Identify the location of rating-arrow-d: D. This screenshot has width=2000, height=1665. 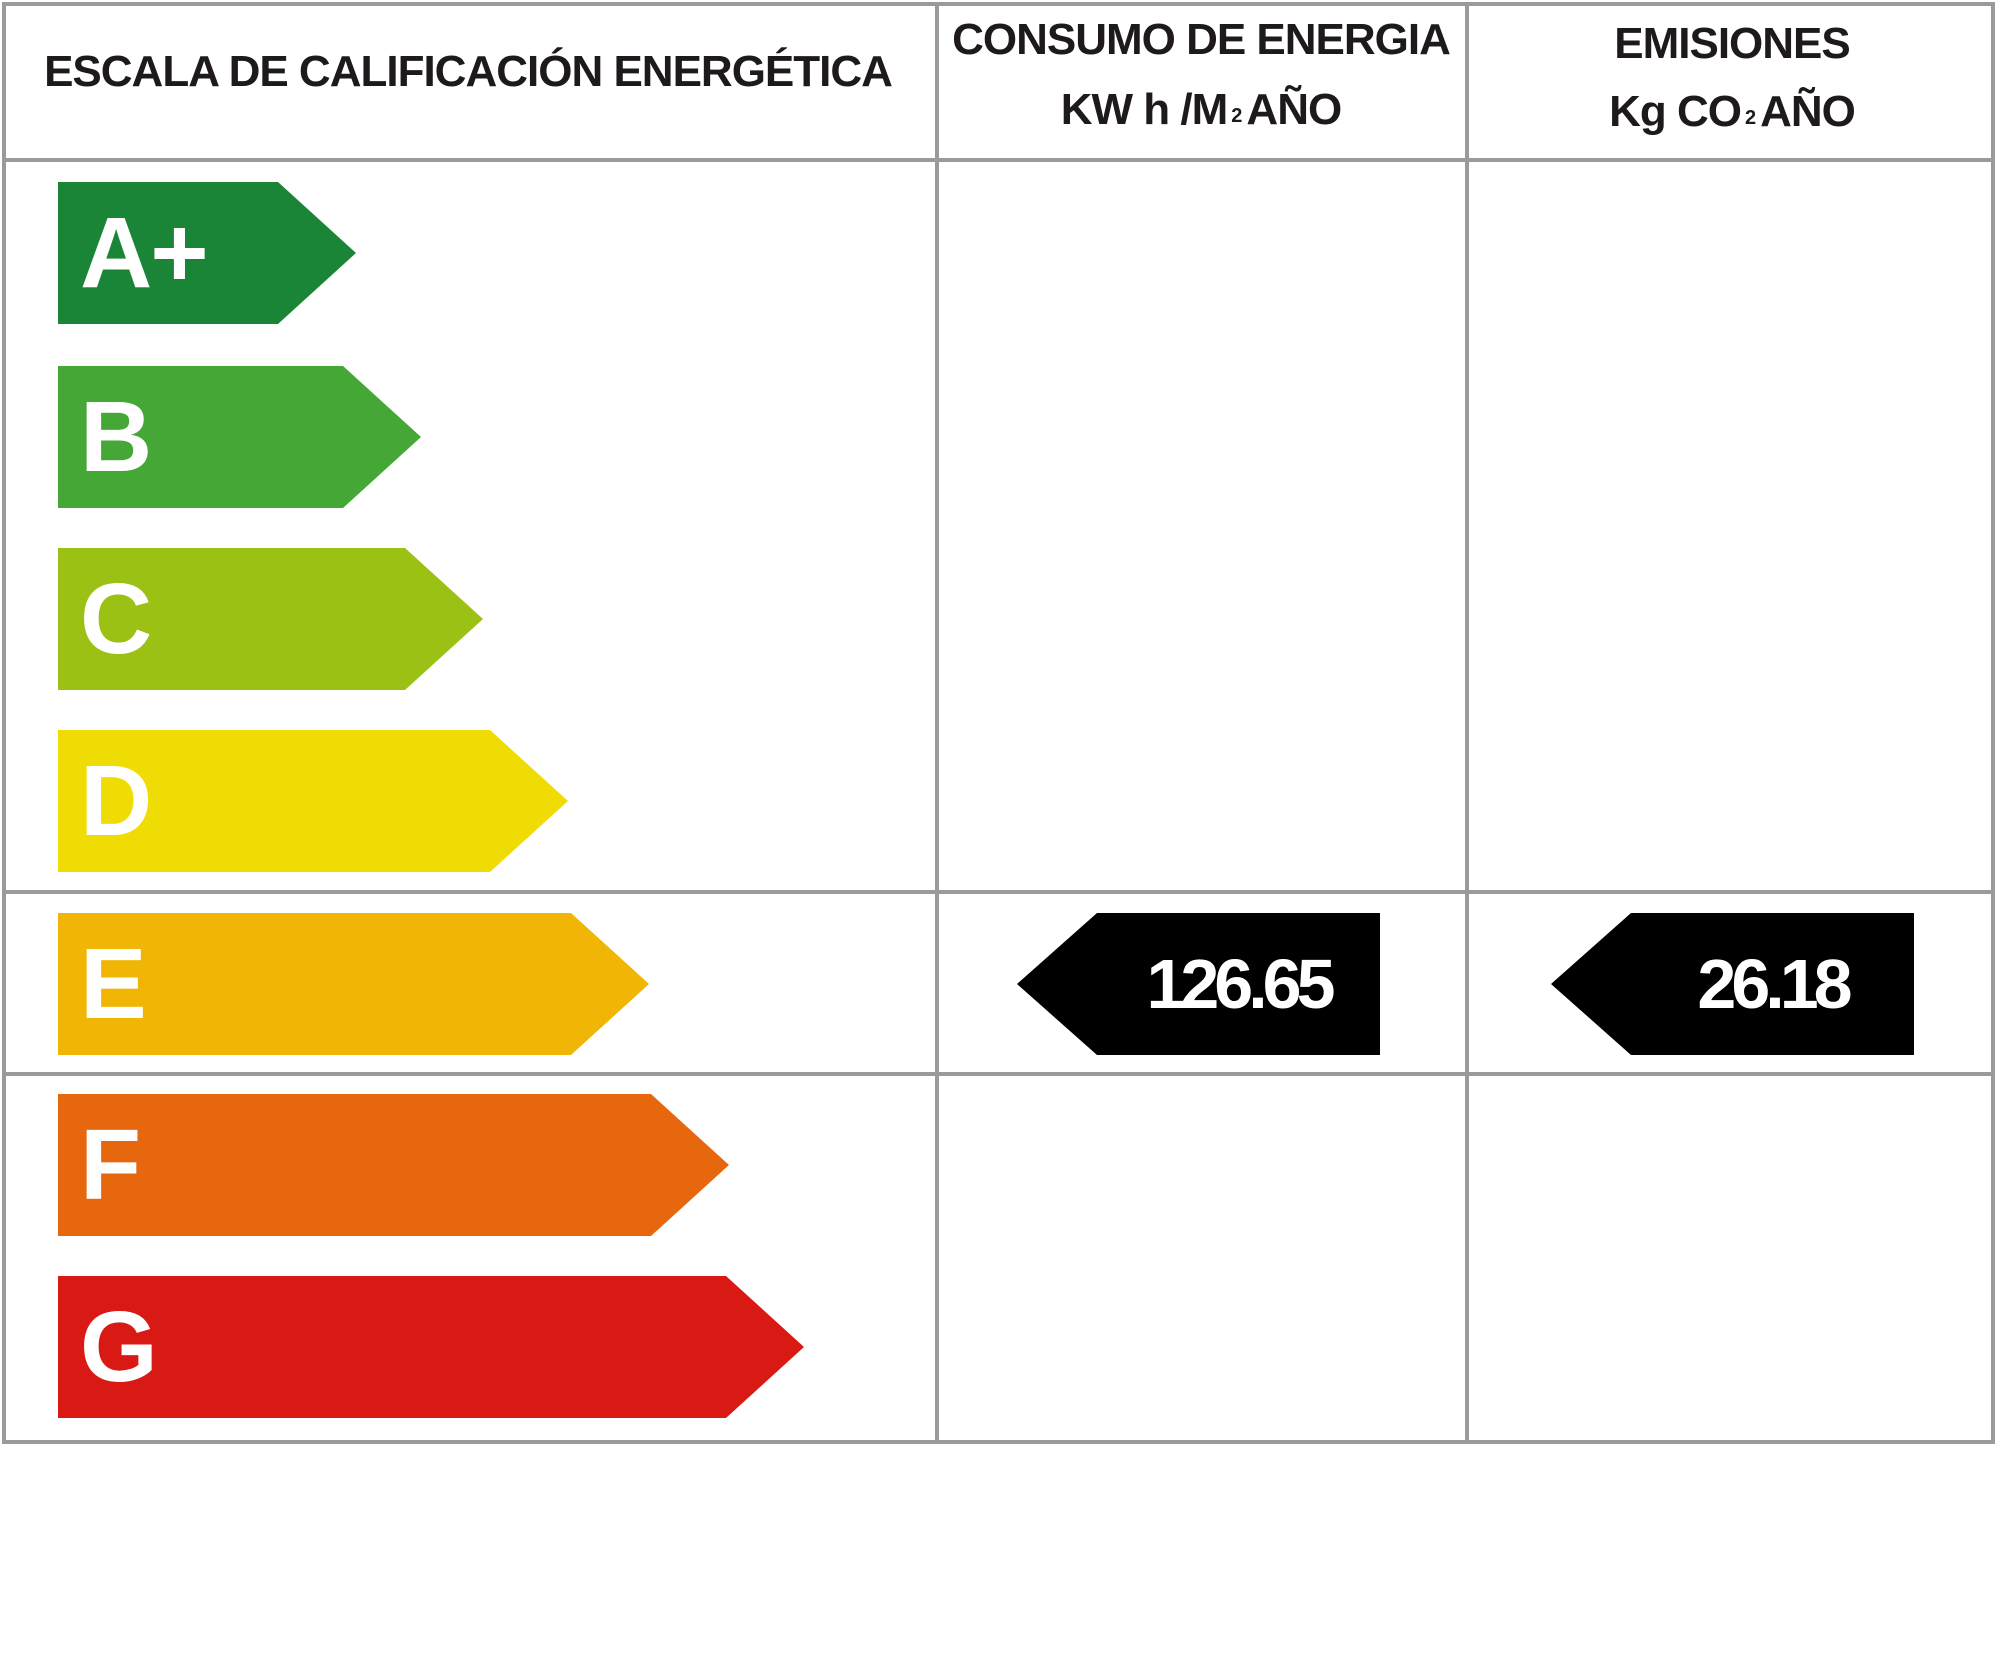
(313, 801).